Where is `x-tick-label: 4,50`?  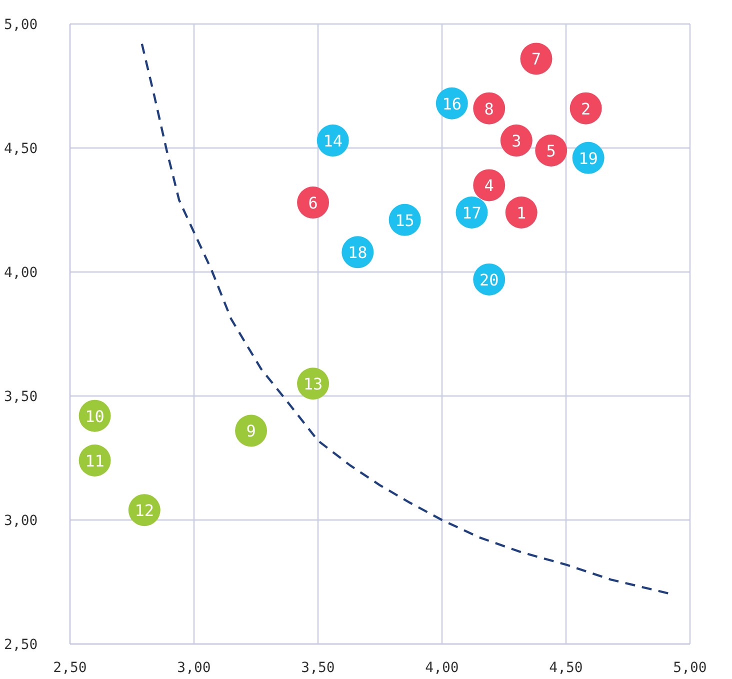 x-tick-label: 4,50 is located at coordinates (566, 668).